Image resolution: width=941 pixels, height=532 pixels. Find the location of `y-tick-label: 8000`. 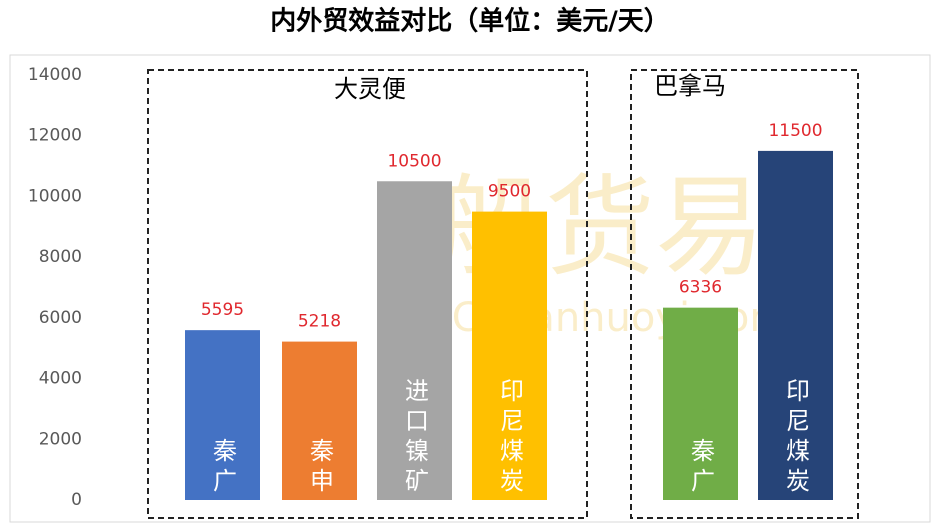

y-tick-label: 8000 is located at coordinates (60, 257).